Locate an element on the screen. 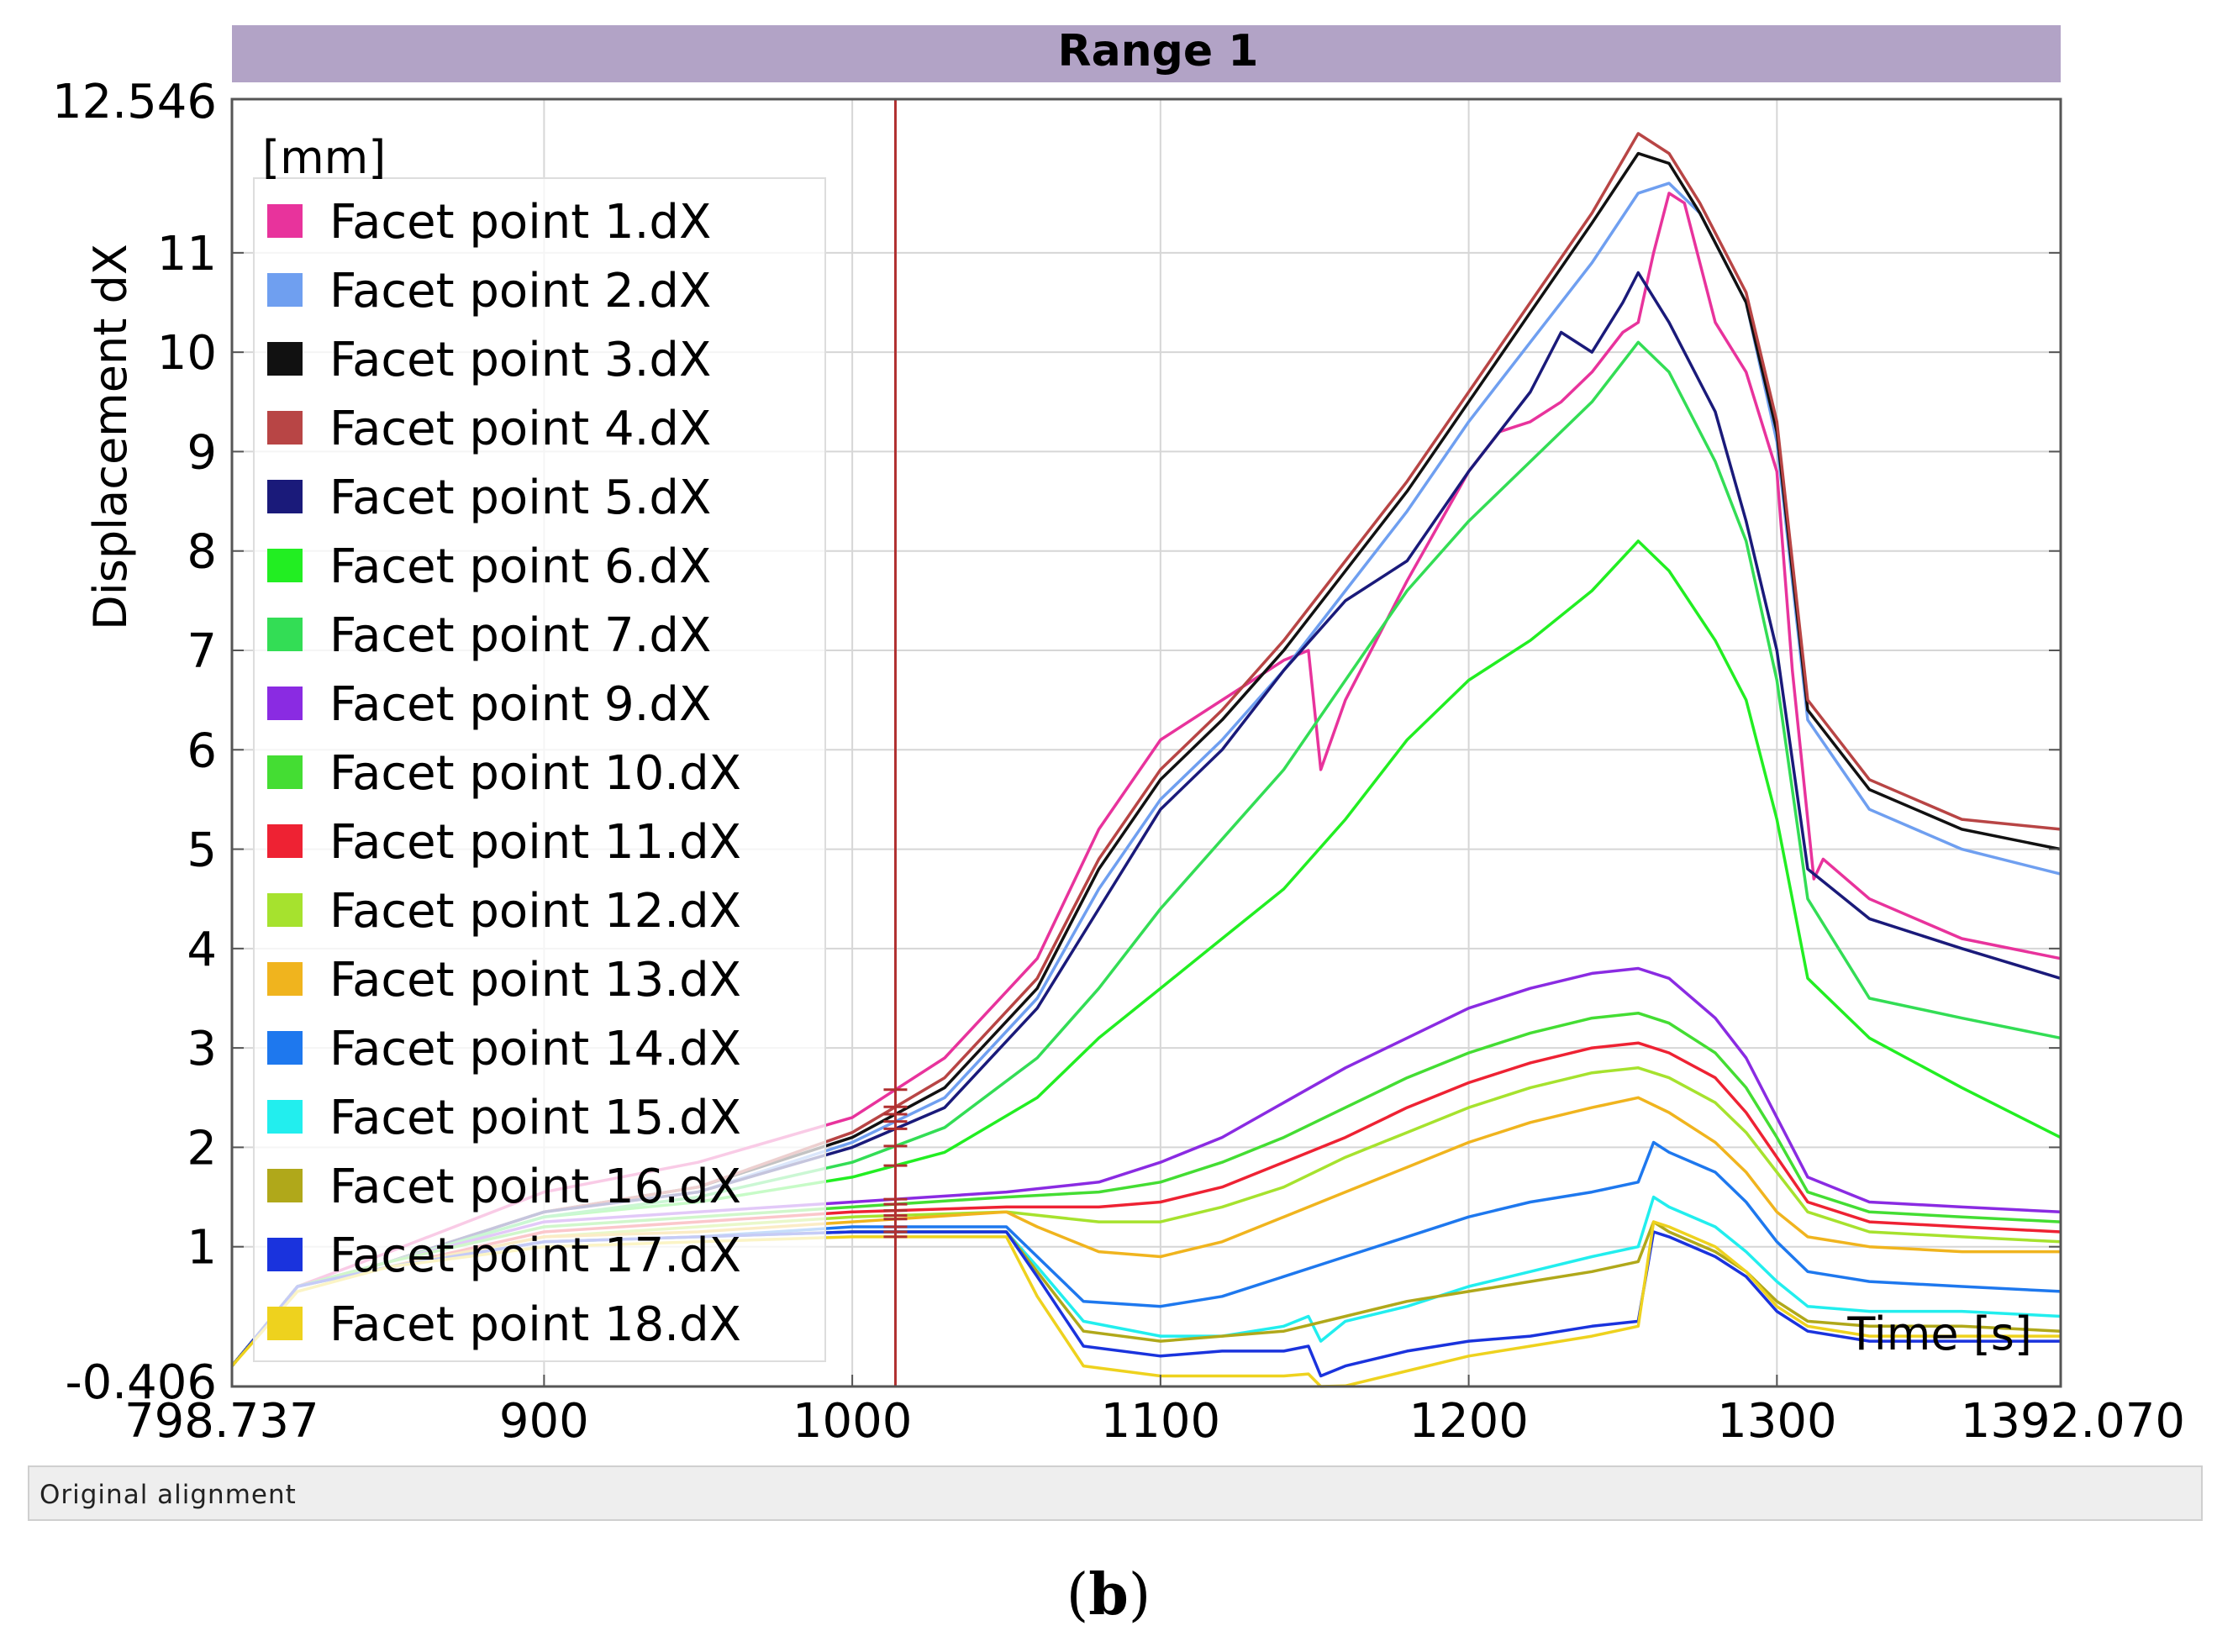 This screenshot has width=2217, height=1652. y-tick-label: 8 is located at coordinates (202, 553).